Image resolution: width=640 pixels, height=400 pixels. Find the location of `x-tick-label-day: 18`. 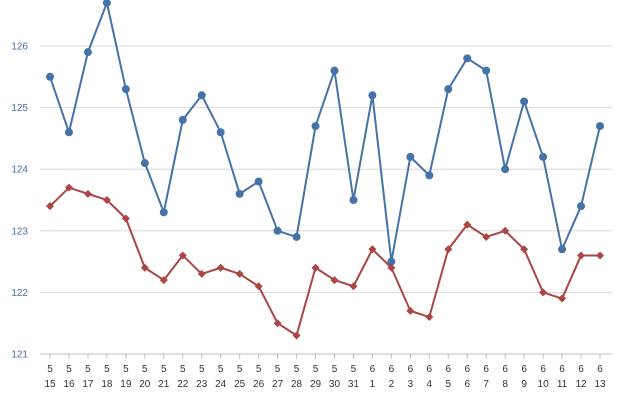

x-tick-label-day: 18 is located at coordinates (107, 384).